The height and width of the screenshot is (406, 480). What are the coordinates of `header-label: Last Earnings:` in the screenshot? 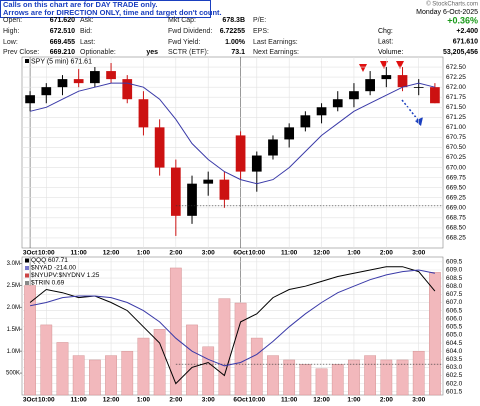 It's located at (275, 42).